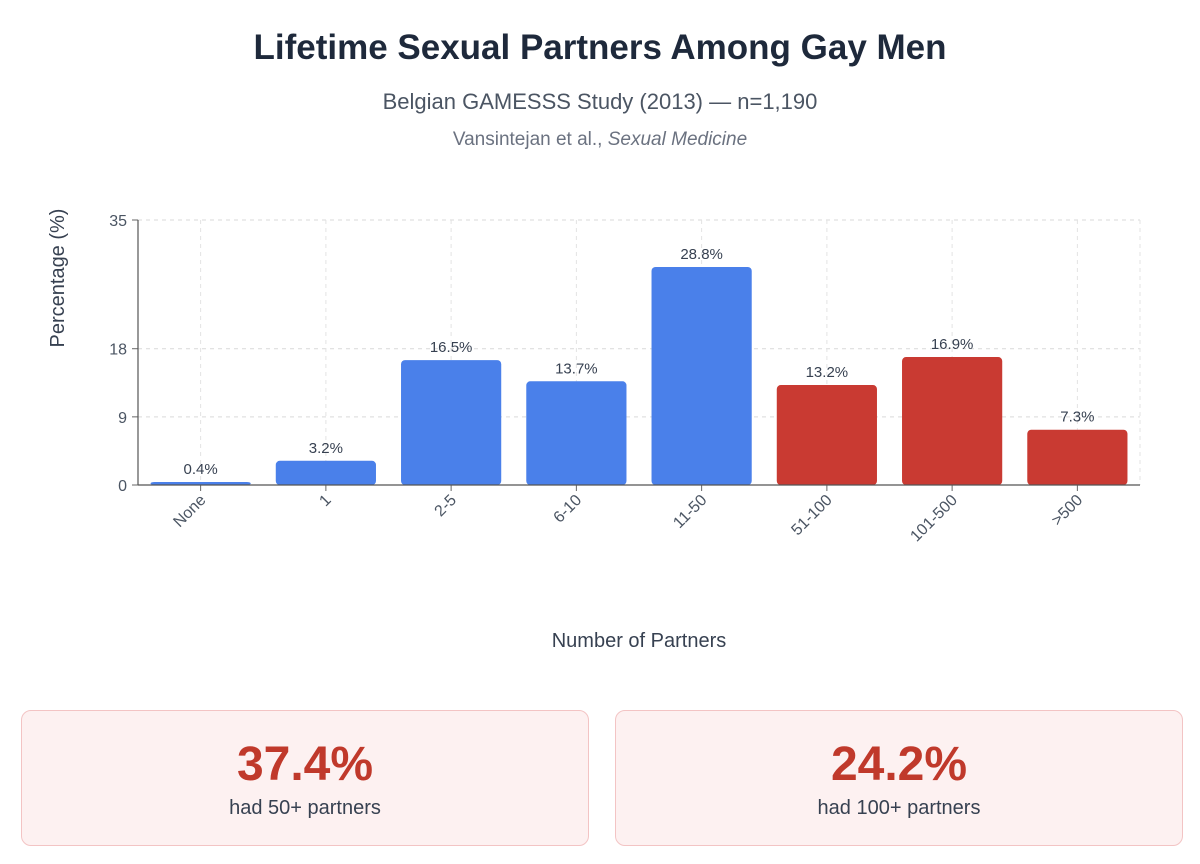  I want to click on citation-authors: Vansintejan et al.,, so click(527, 139).